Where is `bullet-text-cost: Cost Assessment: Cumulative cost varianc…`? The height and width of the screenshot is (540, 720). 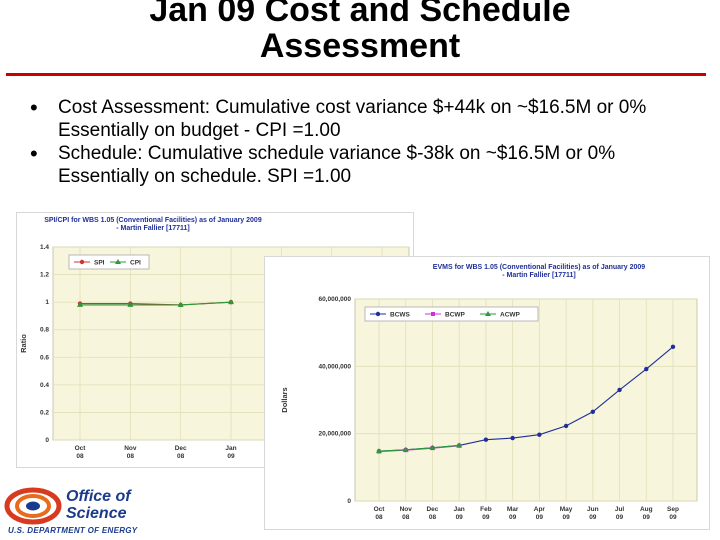
bullet-text-cost: Cost Assessment: Cumulative cost varianc… is located at coordinates (352, 119).